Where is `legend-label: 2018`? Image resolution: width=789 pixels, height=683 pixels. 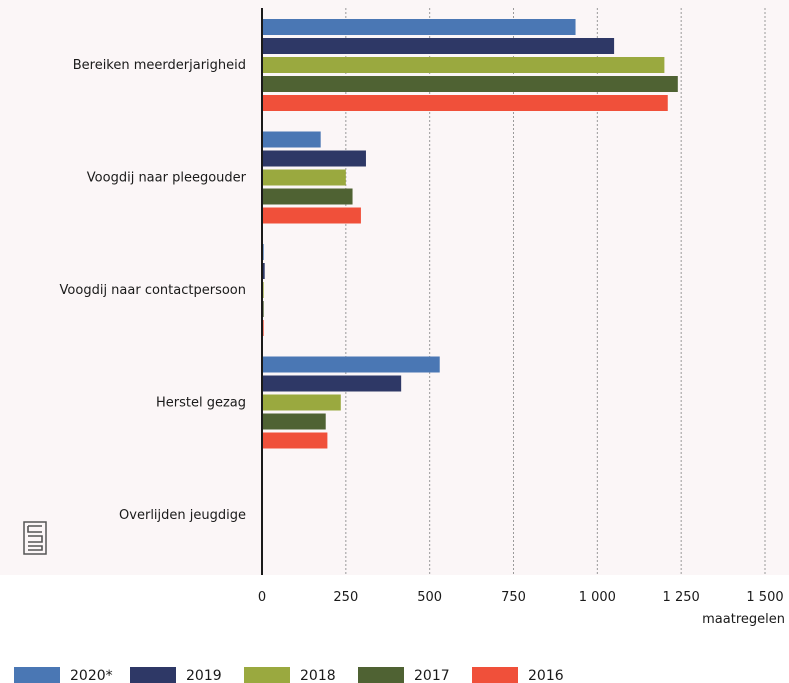
legend-label: 2018 is located at coordinates (318, 675).